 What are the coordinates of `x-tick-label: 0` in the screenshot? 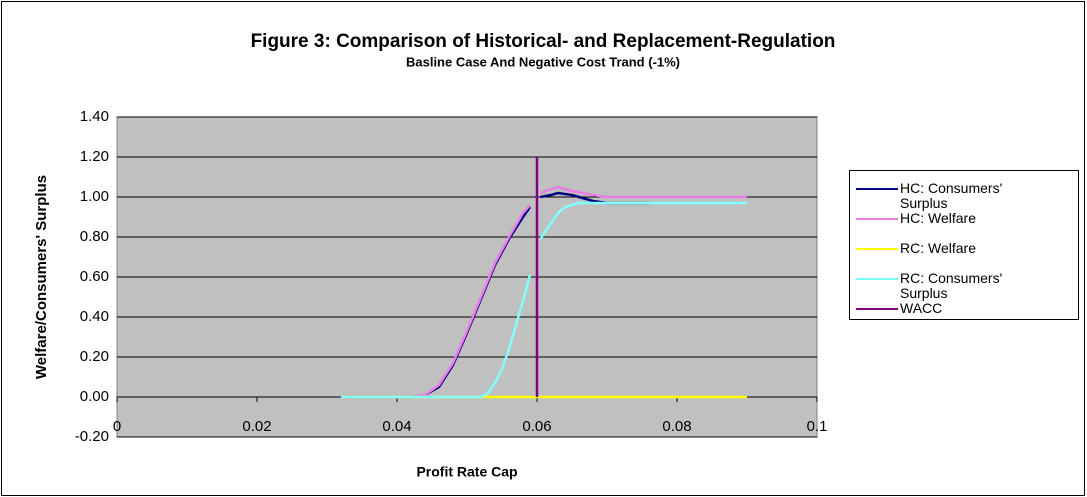 It's located at (117, 426).